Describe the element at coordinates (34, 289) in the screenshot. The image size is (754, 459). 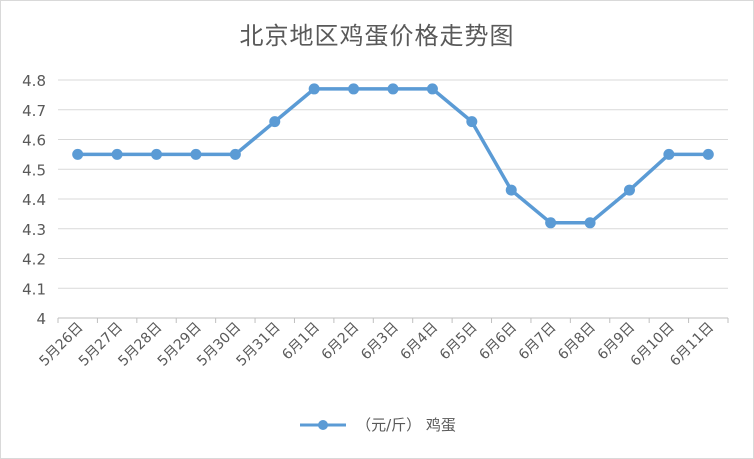
I see `y-tick-label: 4.1` at that location.